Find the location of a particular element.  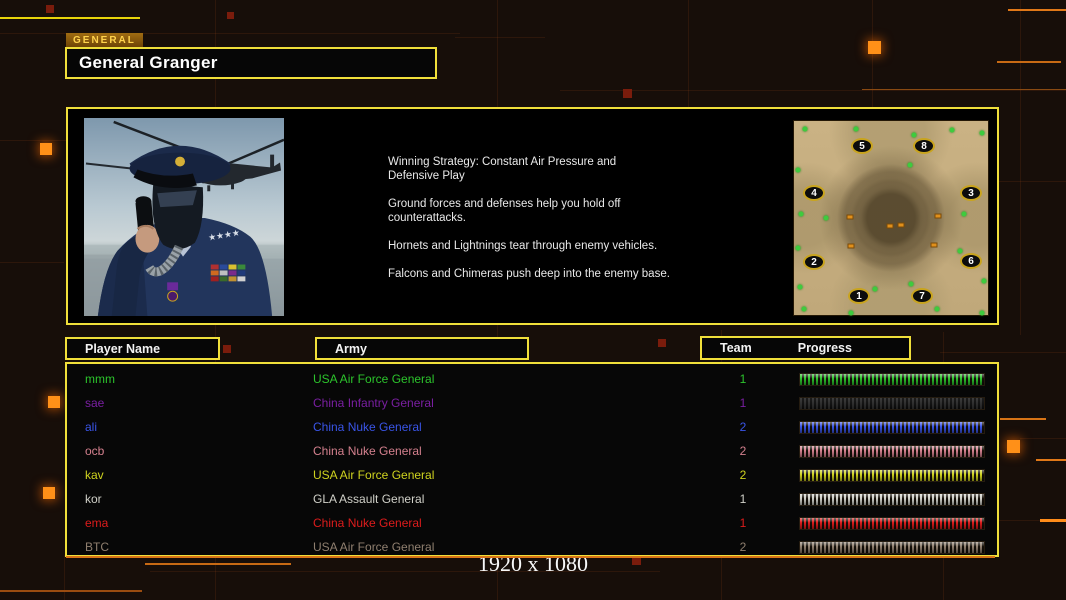

player-name: BTC is located at coordinates (97, 547).